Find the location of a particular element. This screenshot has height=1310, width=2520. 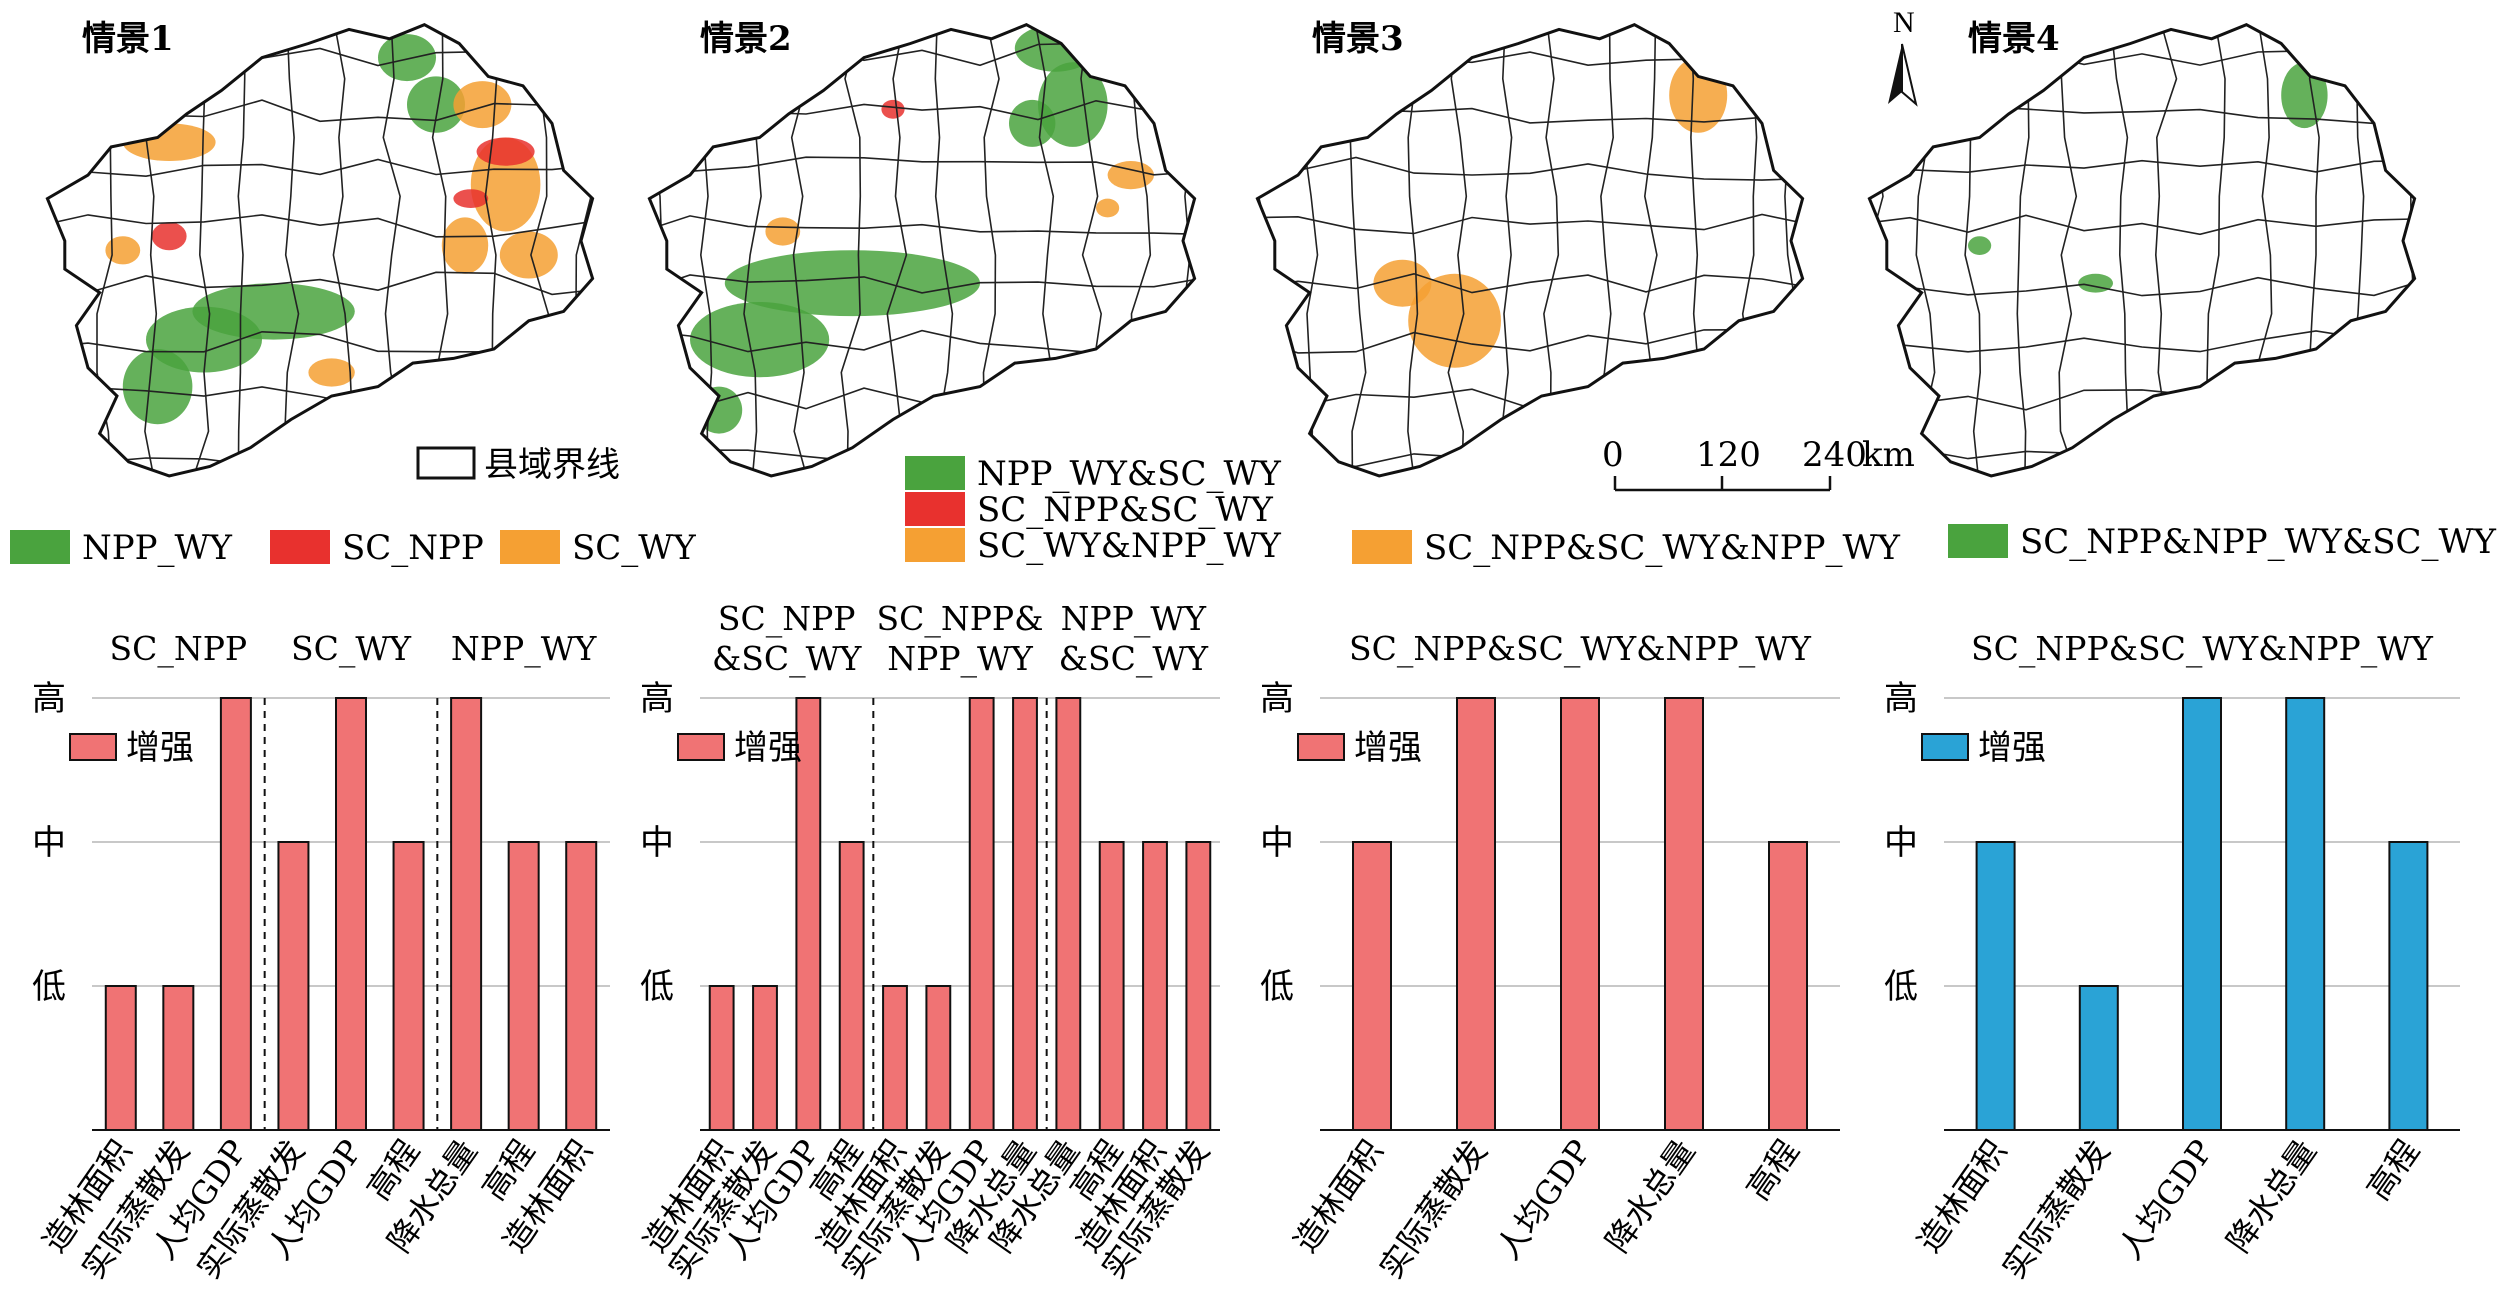

legend-s4-1: SC_NPP&NPP_WY&SC_WY is located at coordinates (2222, 542).